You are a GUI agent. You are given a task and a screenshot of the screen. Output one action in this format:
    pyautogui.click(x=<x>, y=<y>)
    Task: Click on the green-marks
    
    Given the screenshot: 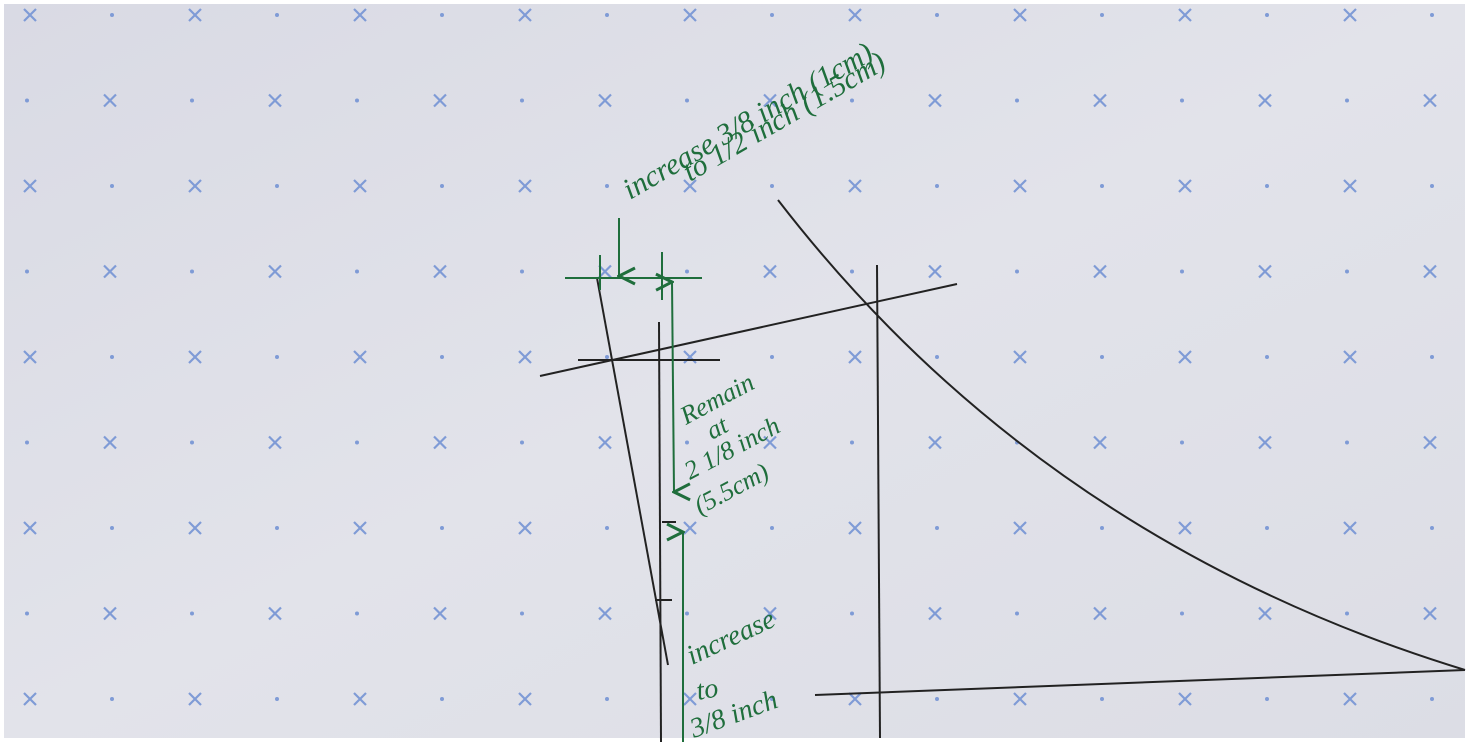 What is the action you would take?
    pyautogui.click(x=633, y=480)
    